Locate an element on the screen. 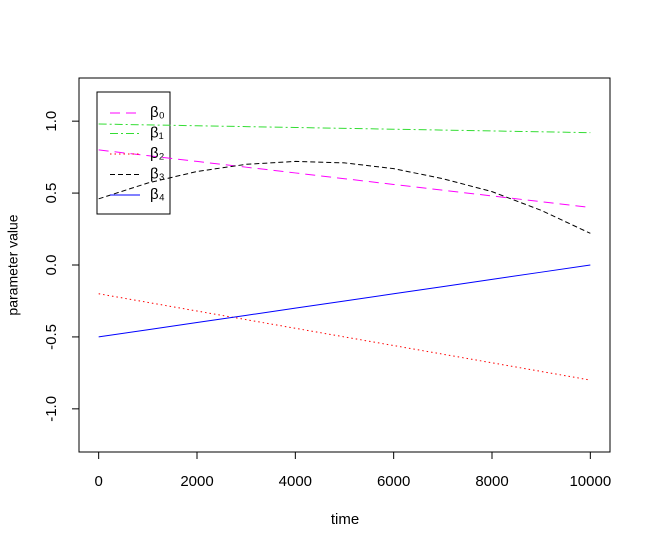  y-tick-label: 1.0 is located at coordinates (51, 121).